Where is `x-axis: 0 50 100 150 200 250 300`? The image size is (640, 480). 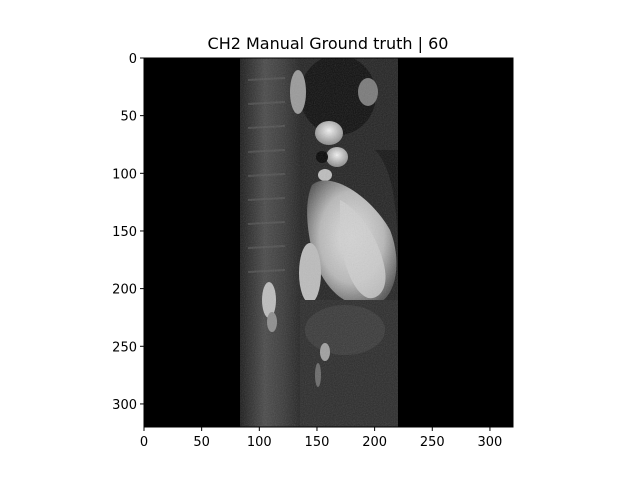
x-axis: 0 50 100 150 200 250 300 is located at coordinates (321, 438).